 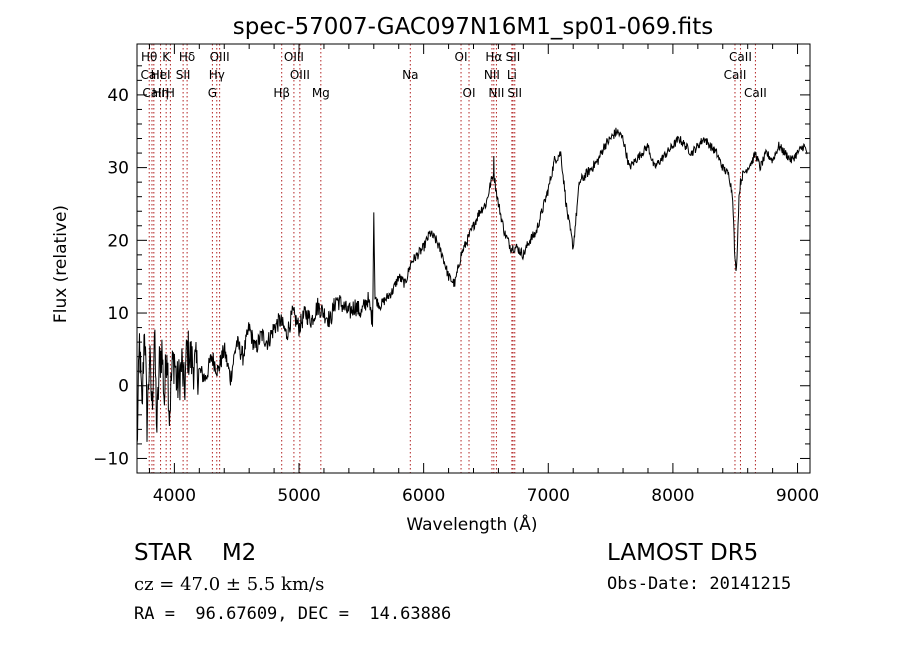 I want to click on y-tick-label: 20, so click(x=118, y=241).